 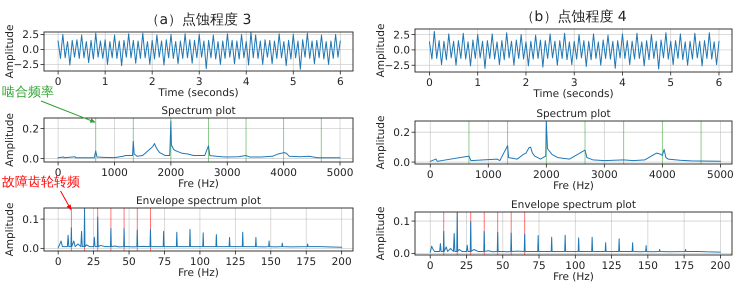 I want to click on chart-title: （b）点蚀程度 4, so click(x=573, y=17).